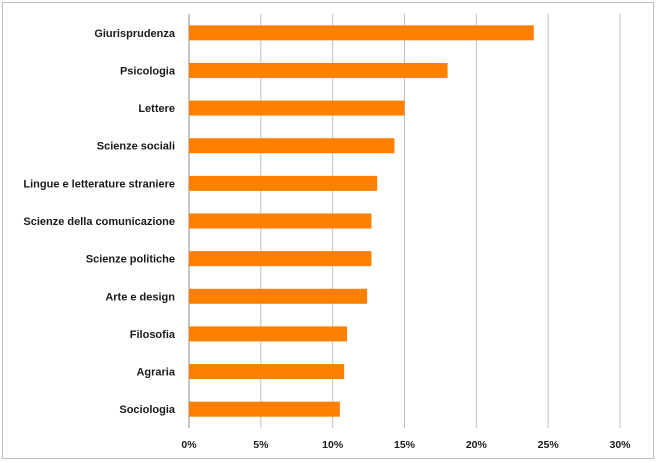 The height and width of the screenshot is (463, 660). Describe the element at coordinates (99, 184) in the screenshot. I see `category-label: Lingue e letterature straniere` at that location.